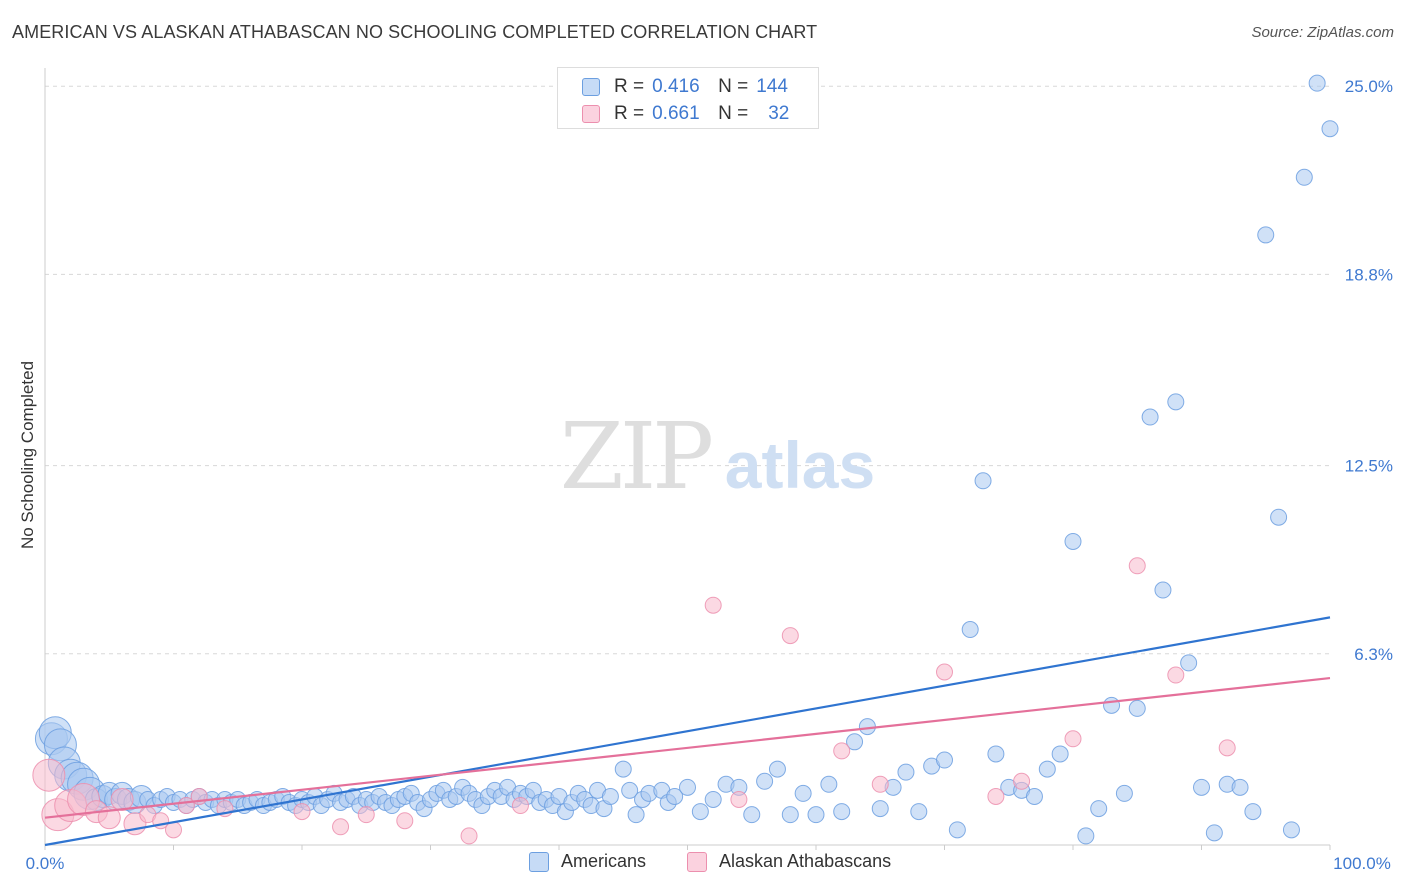 The image size is (1406, 892). I want to click on bottom-legend-label-americans: Americans, so click(604, 861).